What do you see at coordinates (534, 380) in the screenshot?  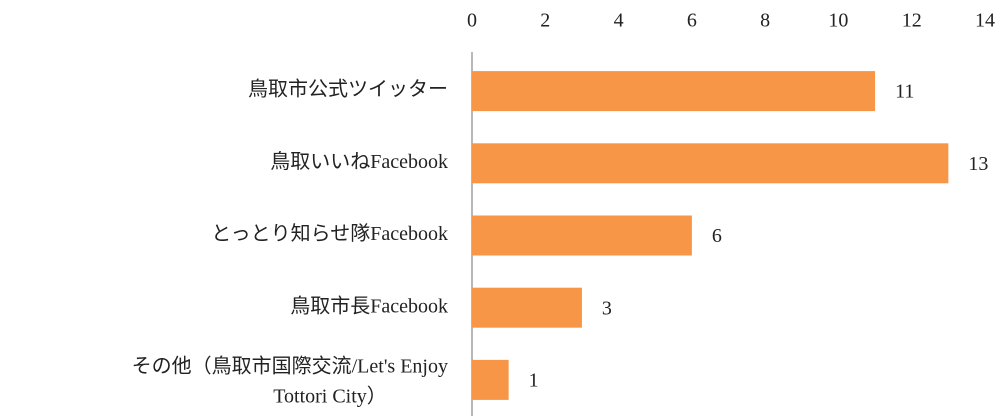 I see `value-label: 1` at bounding box center [534, 380].